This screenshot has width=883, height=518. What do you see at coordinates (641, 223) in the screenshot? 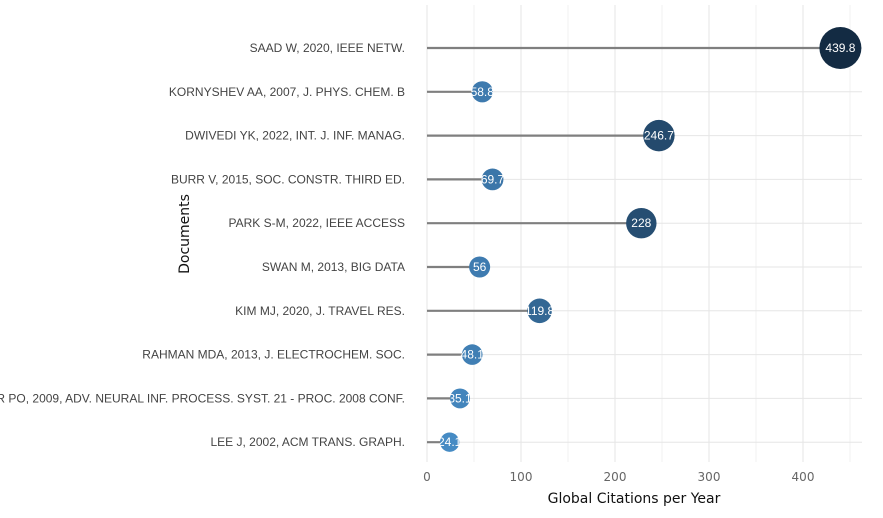
I see `data-label: 228` at bounding box center [641, 223].